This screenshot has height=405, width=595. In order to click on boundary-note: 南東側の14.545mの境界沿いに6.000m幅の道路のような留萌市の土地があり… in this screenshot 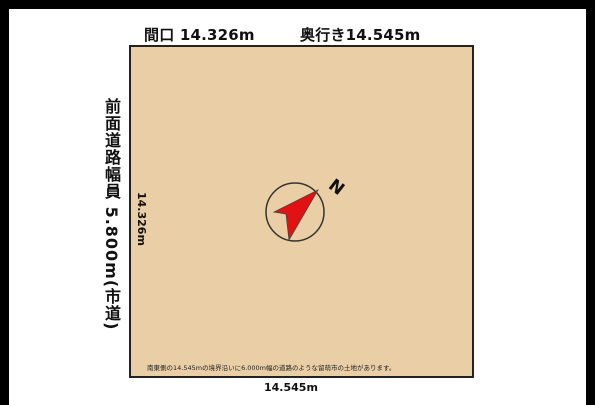, I will do `click(271, 368)`.